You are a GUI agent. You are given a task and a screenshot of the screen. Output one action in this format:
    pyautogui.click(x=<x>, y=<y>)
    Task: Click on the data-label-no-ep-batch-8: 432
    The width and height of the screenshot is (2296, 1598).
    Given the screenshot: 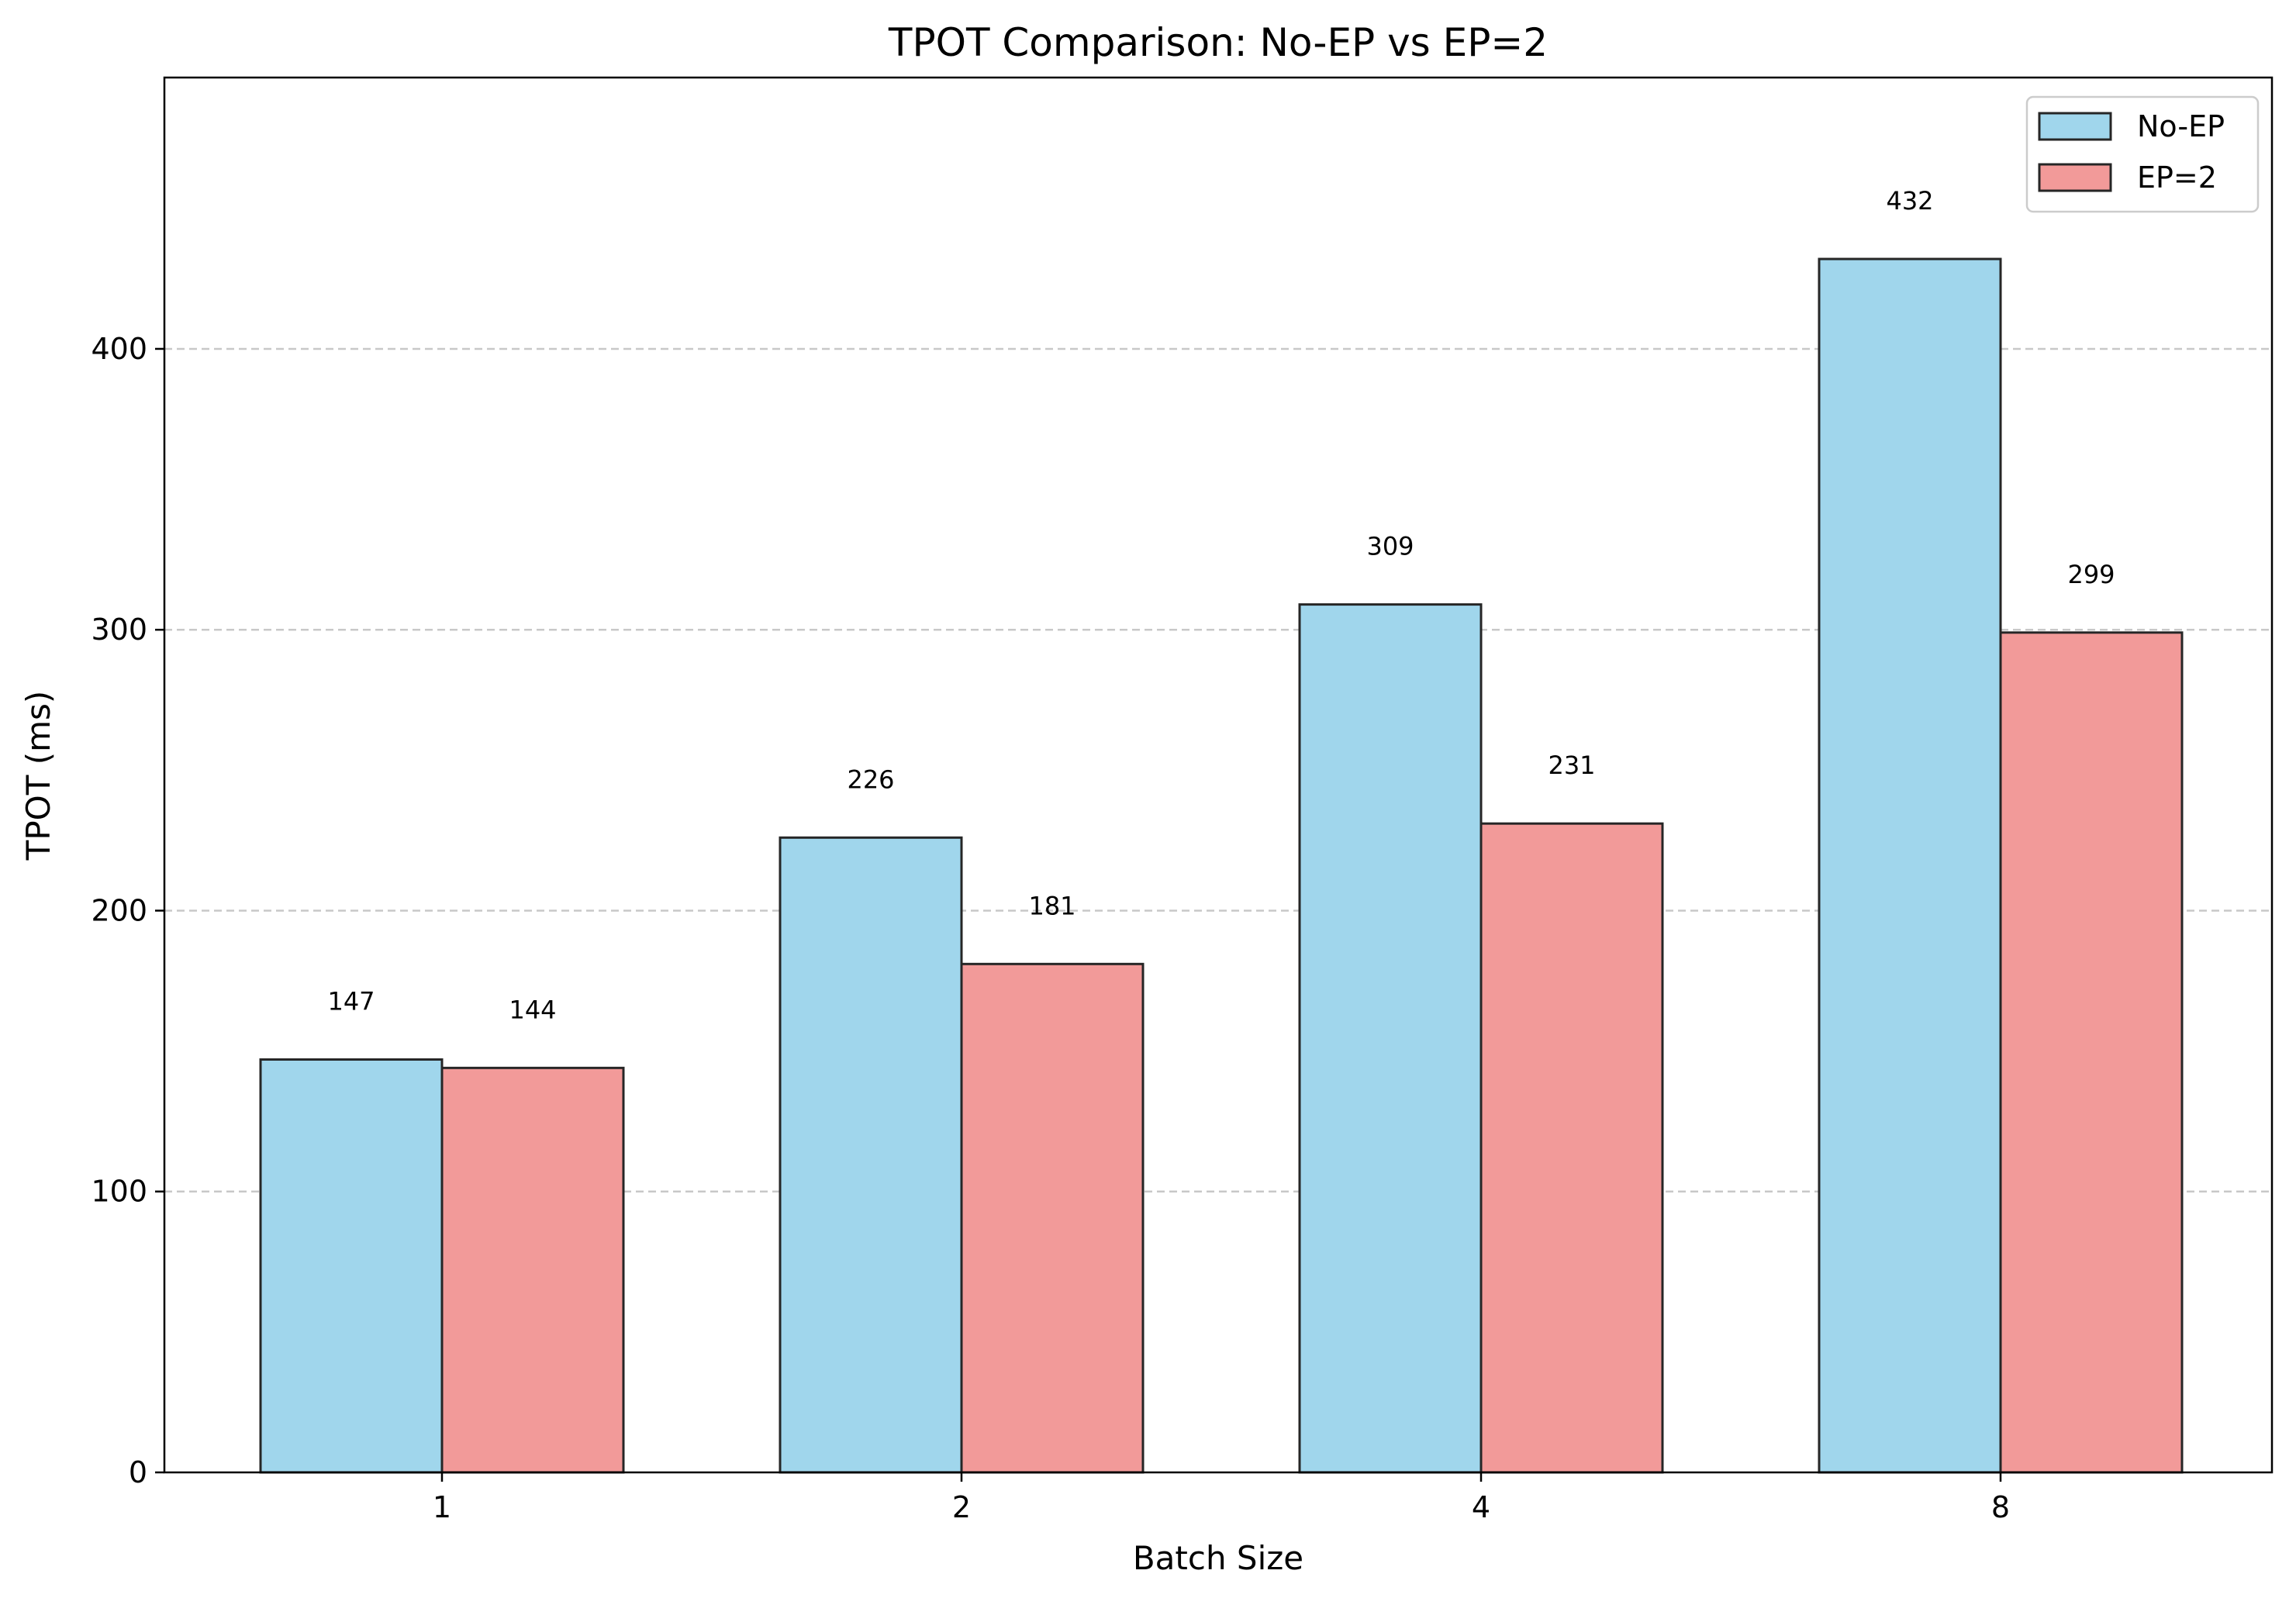 What is the action you would take?
    pyautogui.click(x=1909, y=201)
    